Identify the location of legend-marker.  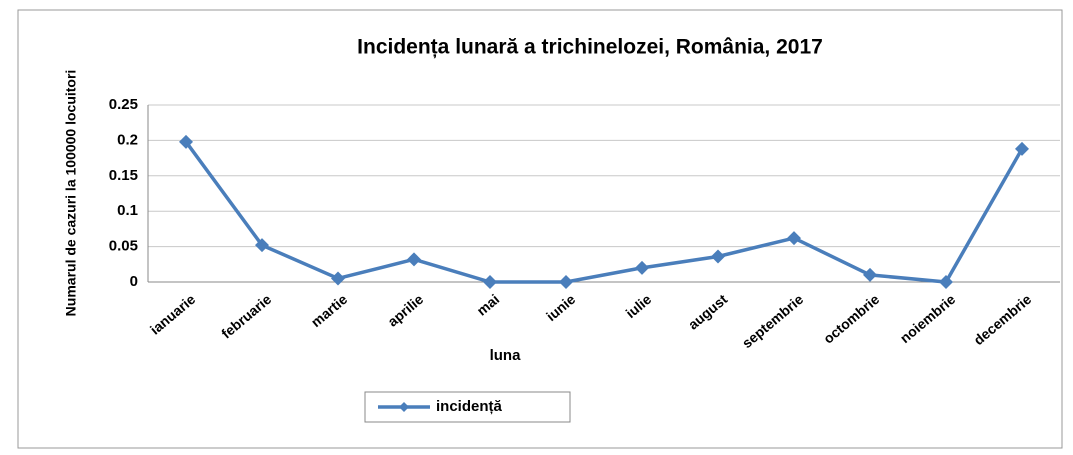
(404, 407).